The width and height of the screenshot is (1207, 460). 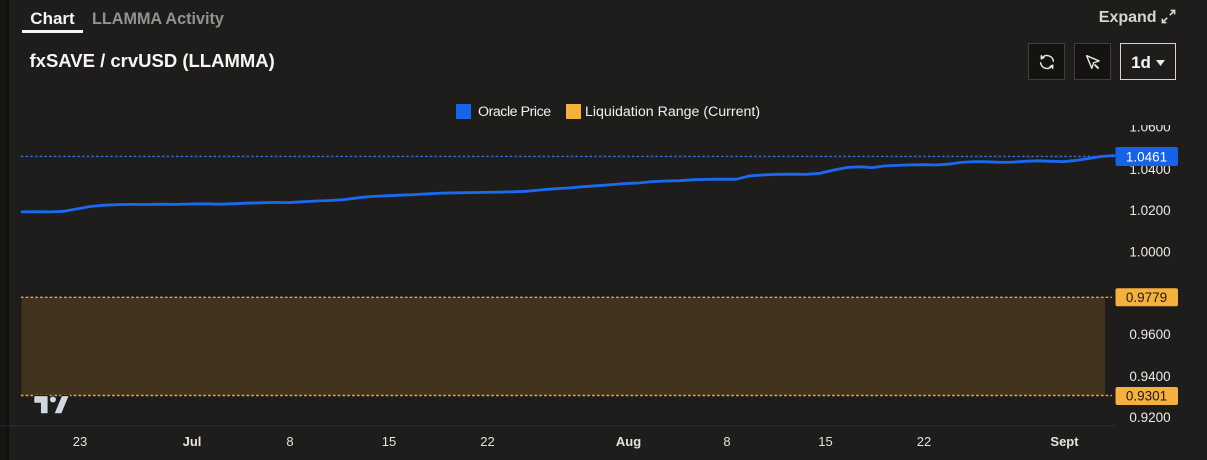 What do you see at coordinates (1146, 396) in the screenshot?
I see `svg-text: 0.9301` at bounding box center [1146, 396].